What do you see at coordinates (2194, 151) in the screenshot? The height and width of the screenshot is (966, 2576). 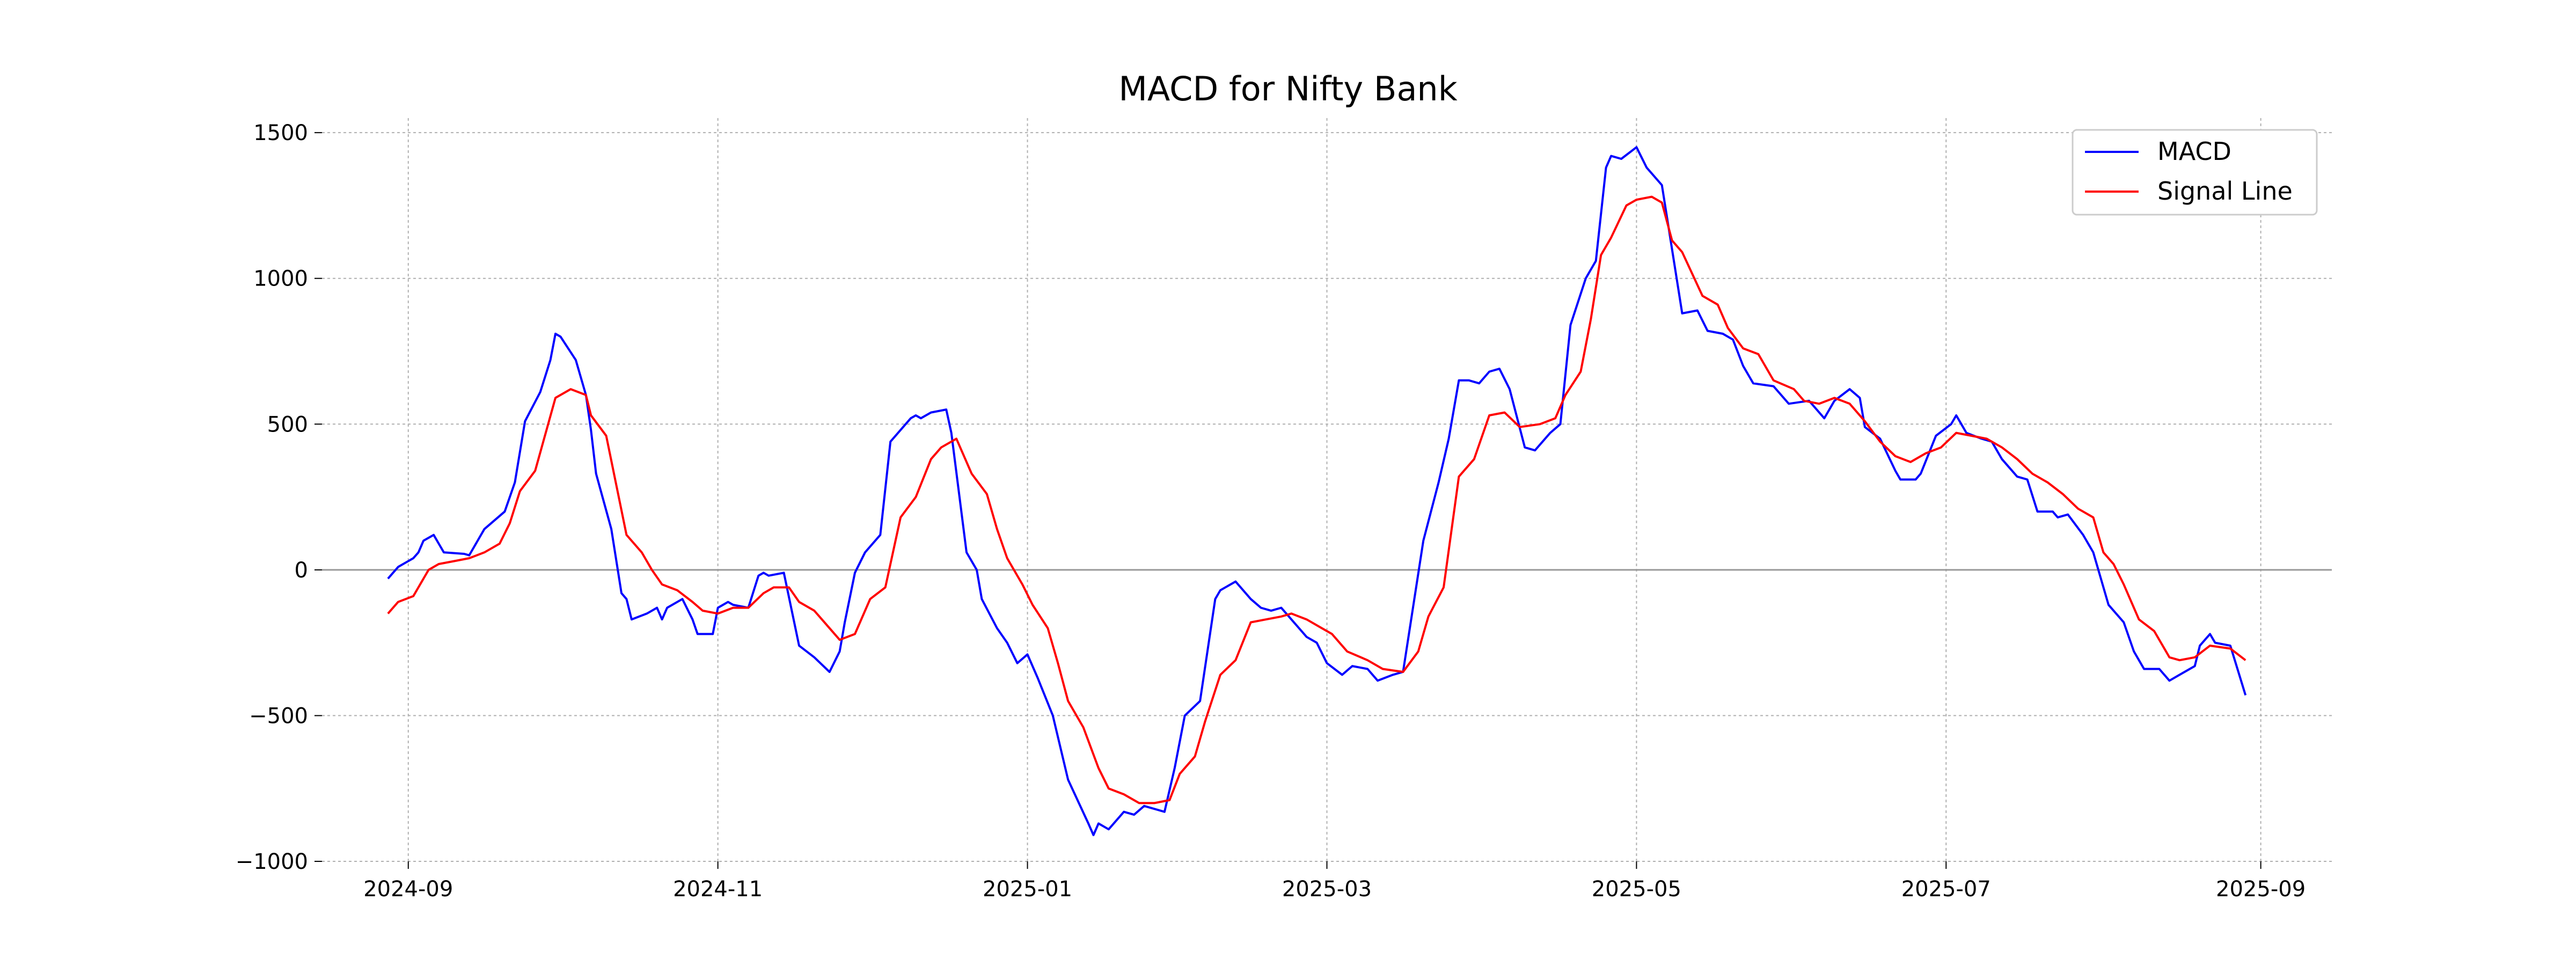 I see `legend-label-macd: MACD` at bounding box center [2194, 151].